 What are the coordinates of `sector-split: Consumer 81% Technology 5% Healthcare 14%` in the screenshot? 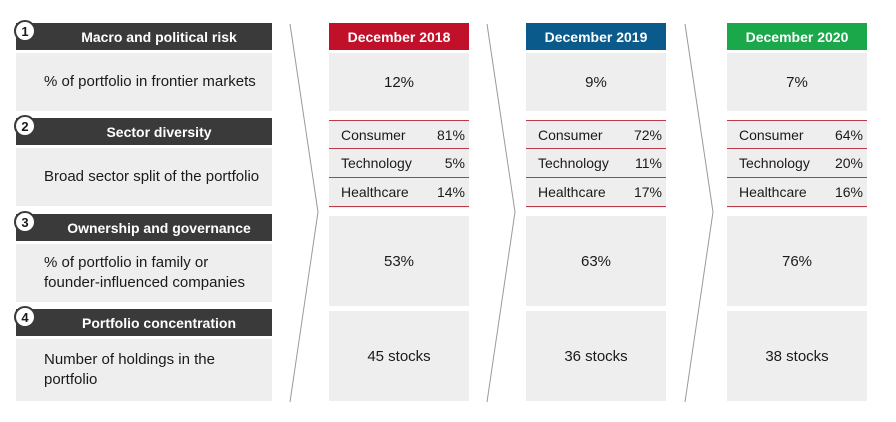 It's located at (399, 164).